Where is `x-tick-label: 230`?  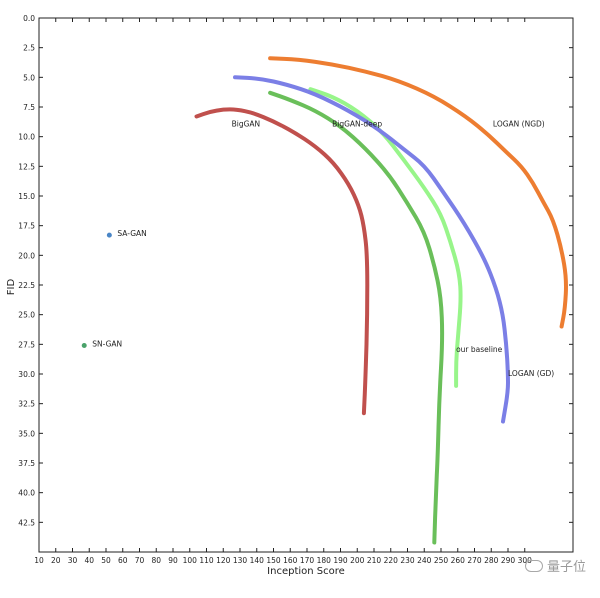
x-tick-label: 230 is located at coordinates (407, 560).